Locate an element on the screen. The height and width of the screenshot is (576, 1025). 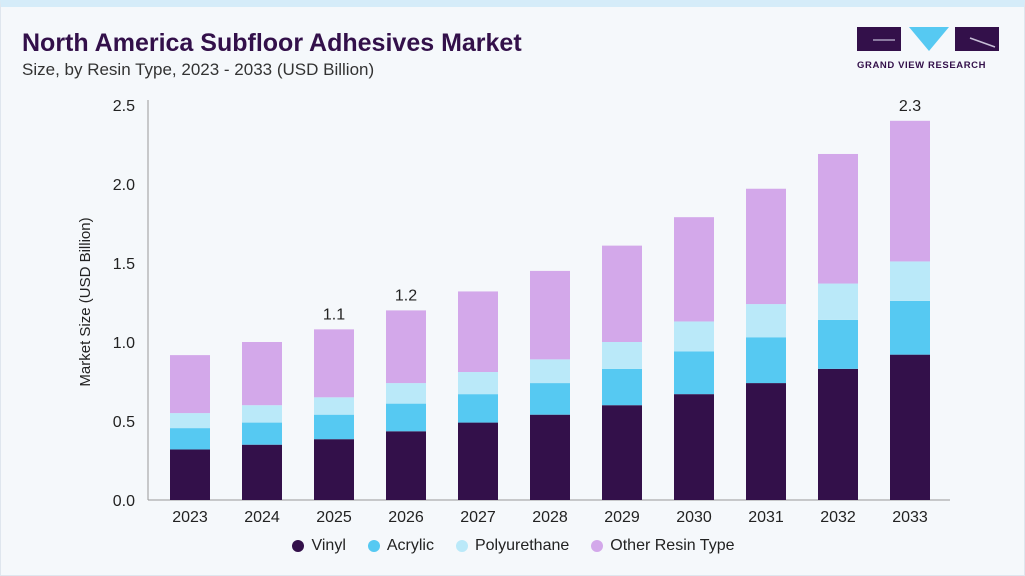
bar-acrylic-2028 is located at coordinates (550, 399).